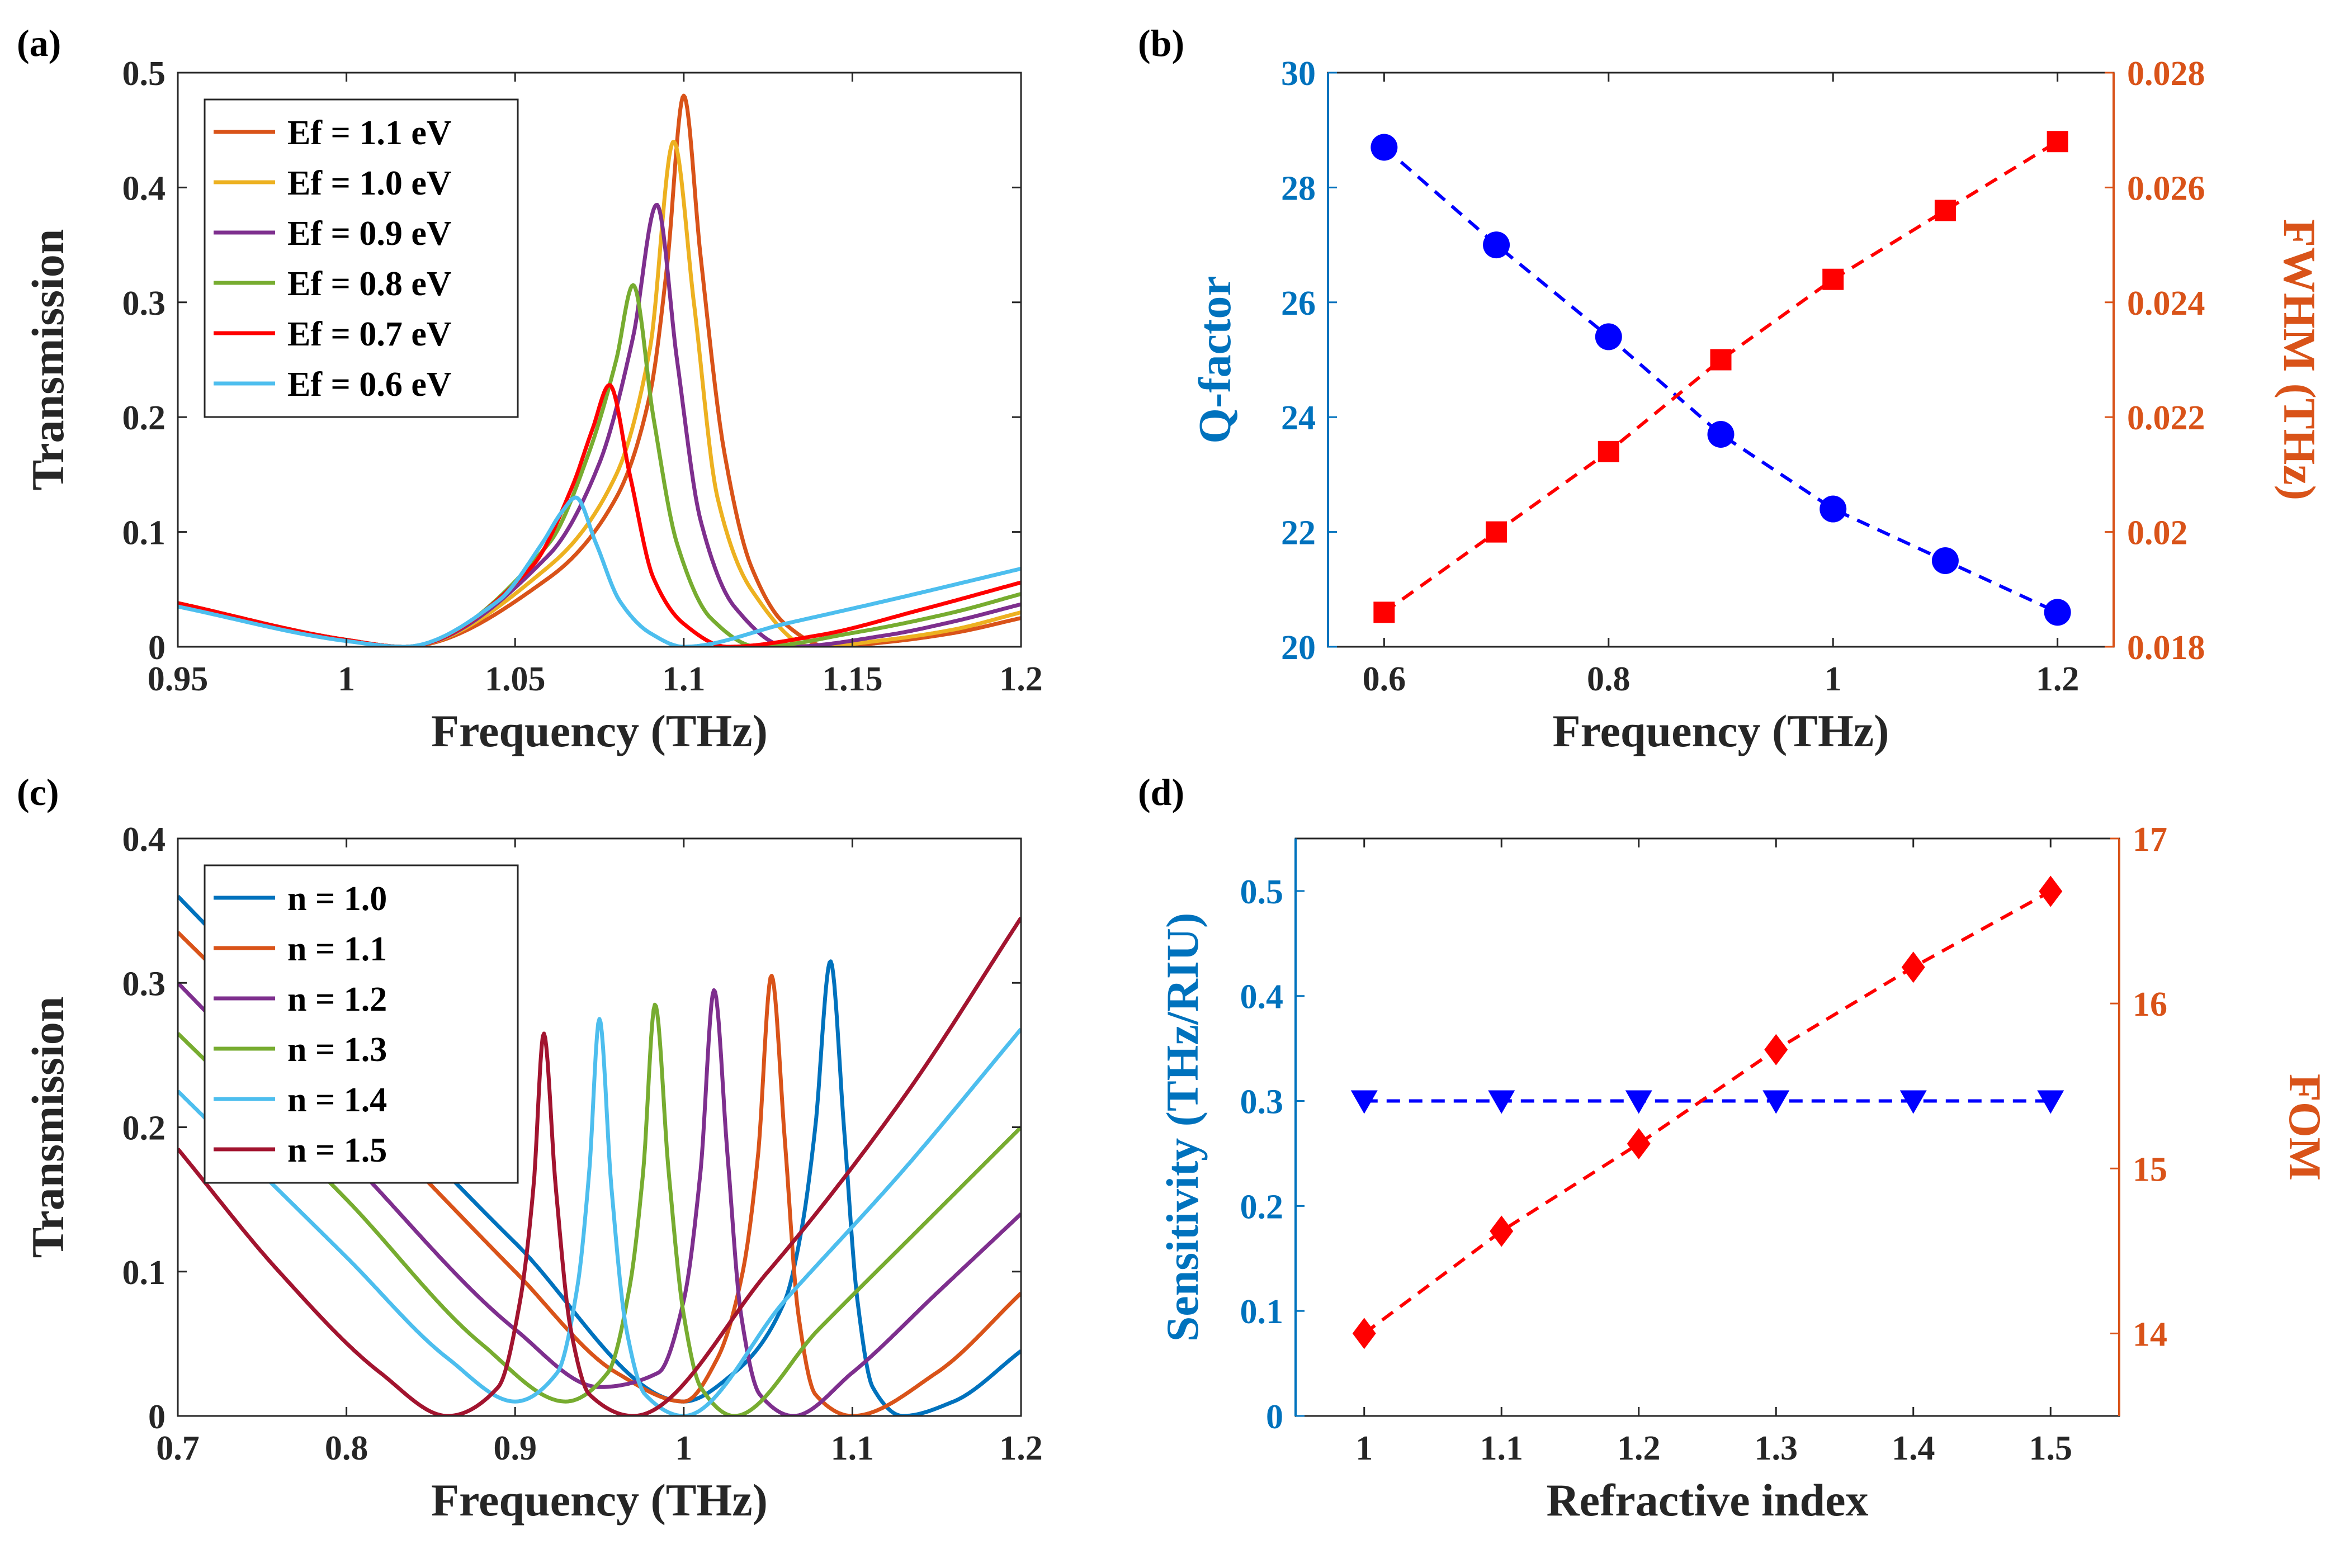 Image resolution: width=2344 pixels, height=1568 pixels. I want to click on legend-box, so click(361, 1024).